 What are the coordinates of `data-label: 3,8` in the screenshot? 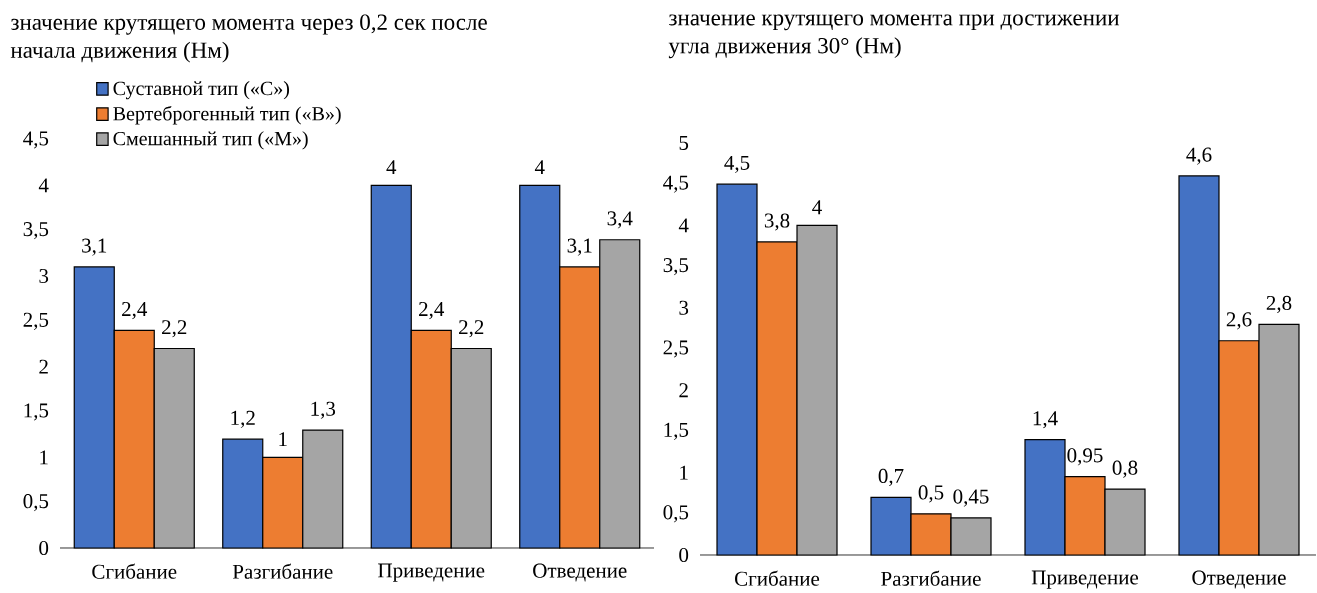 It's located at (777, 222).